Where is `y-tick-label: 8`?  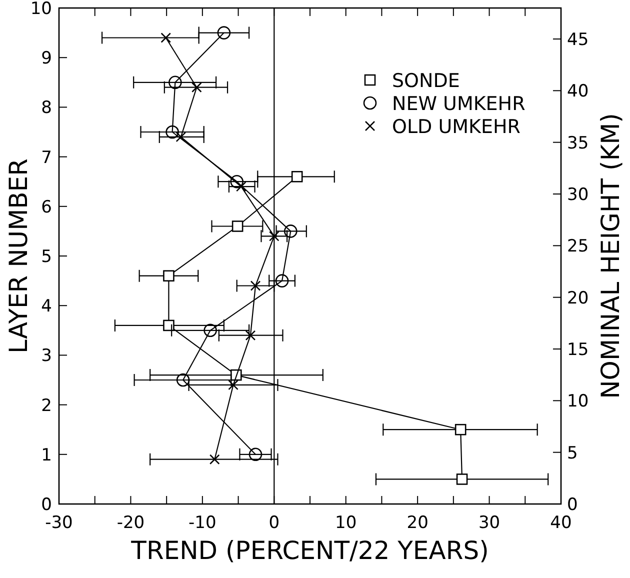
y-tick-label: 8 is located at coordinates (46, 108).